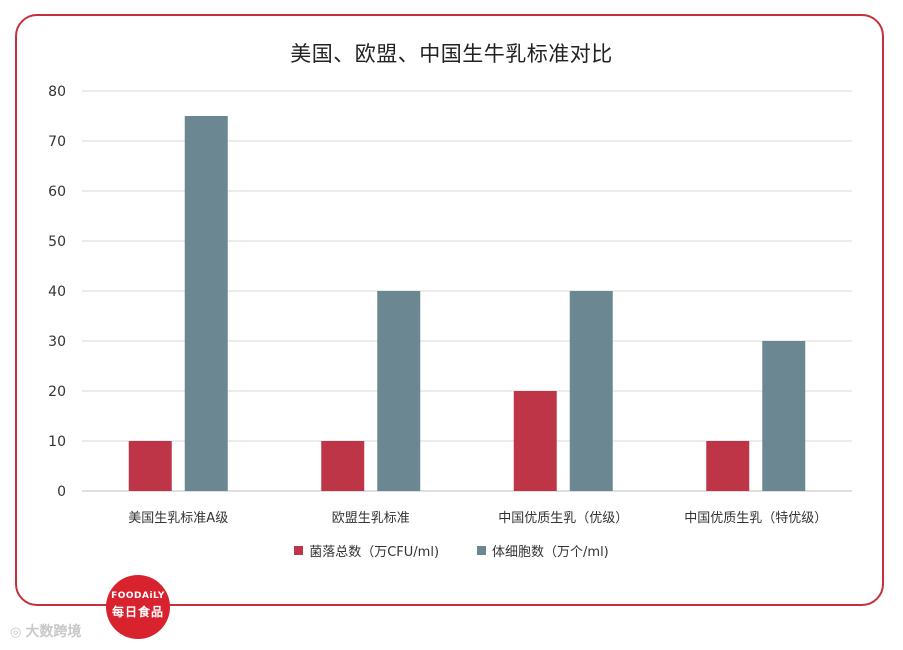 The image size is (903, 650). Describe the element at coordinates (451, 550) in the screenshot. I see `chart-legend: 菌落总数（万CFU/ml) 体细胞数（万个/ml)` at that location.